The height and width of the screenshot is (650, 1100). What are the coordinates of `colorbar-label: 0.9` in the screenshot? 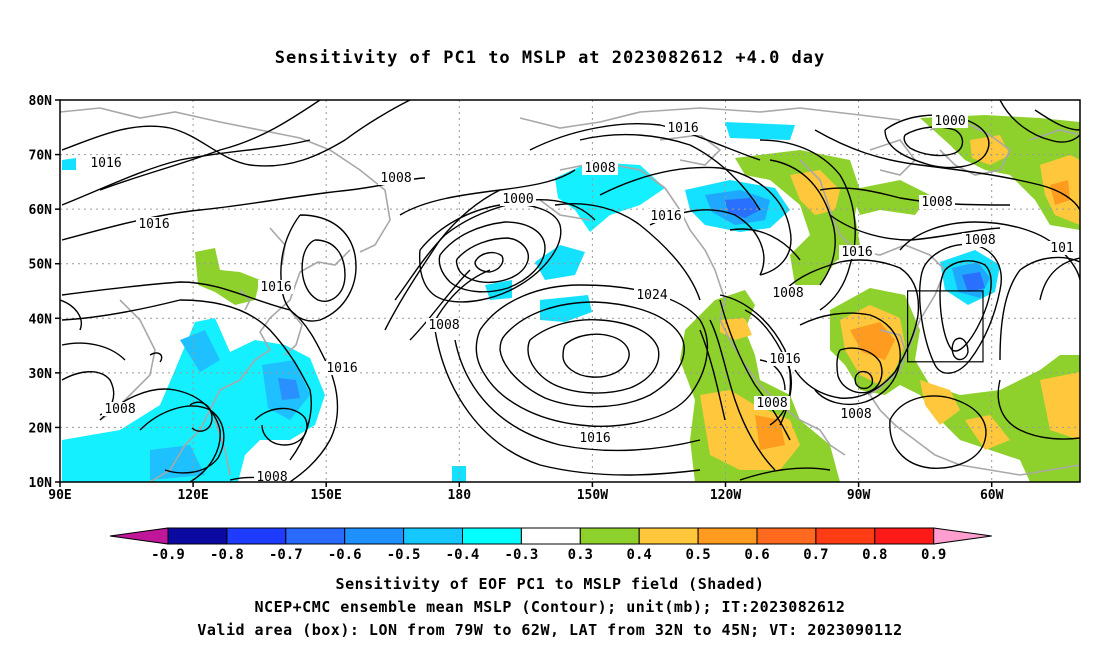 It's located at (933, 555).